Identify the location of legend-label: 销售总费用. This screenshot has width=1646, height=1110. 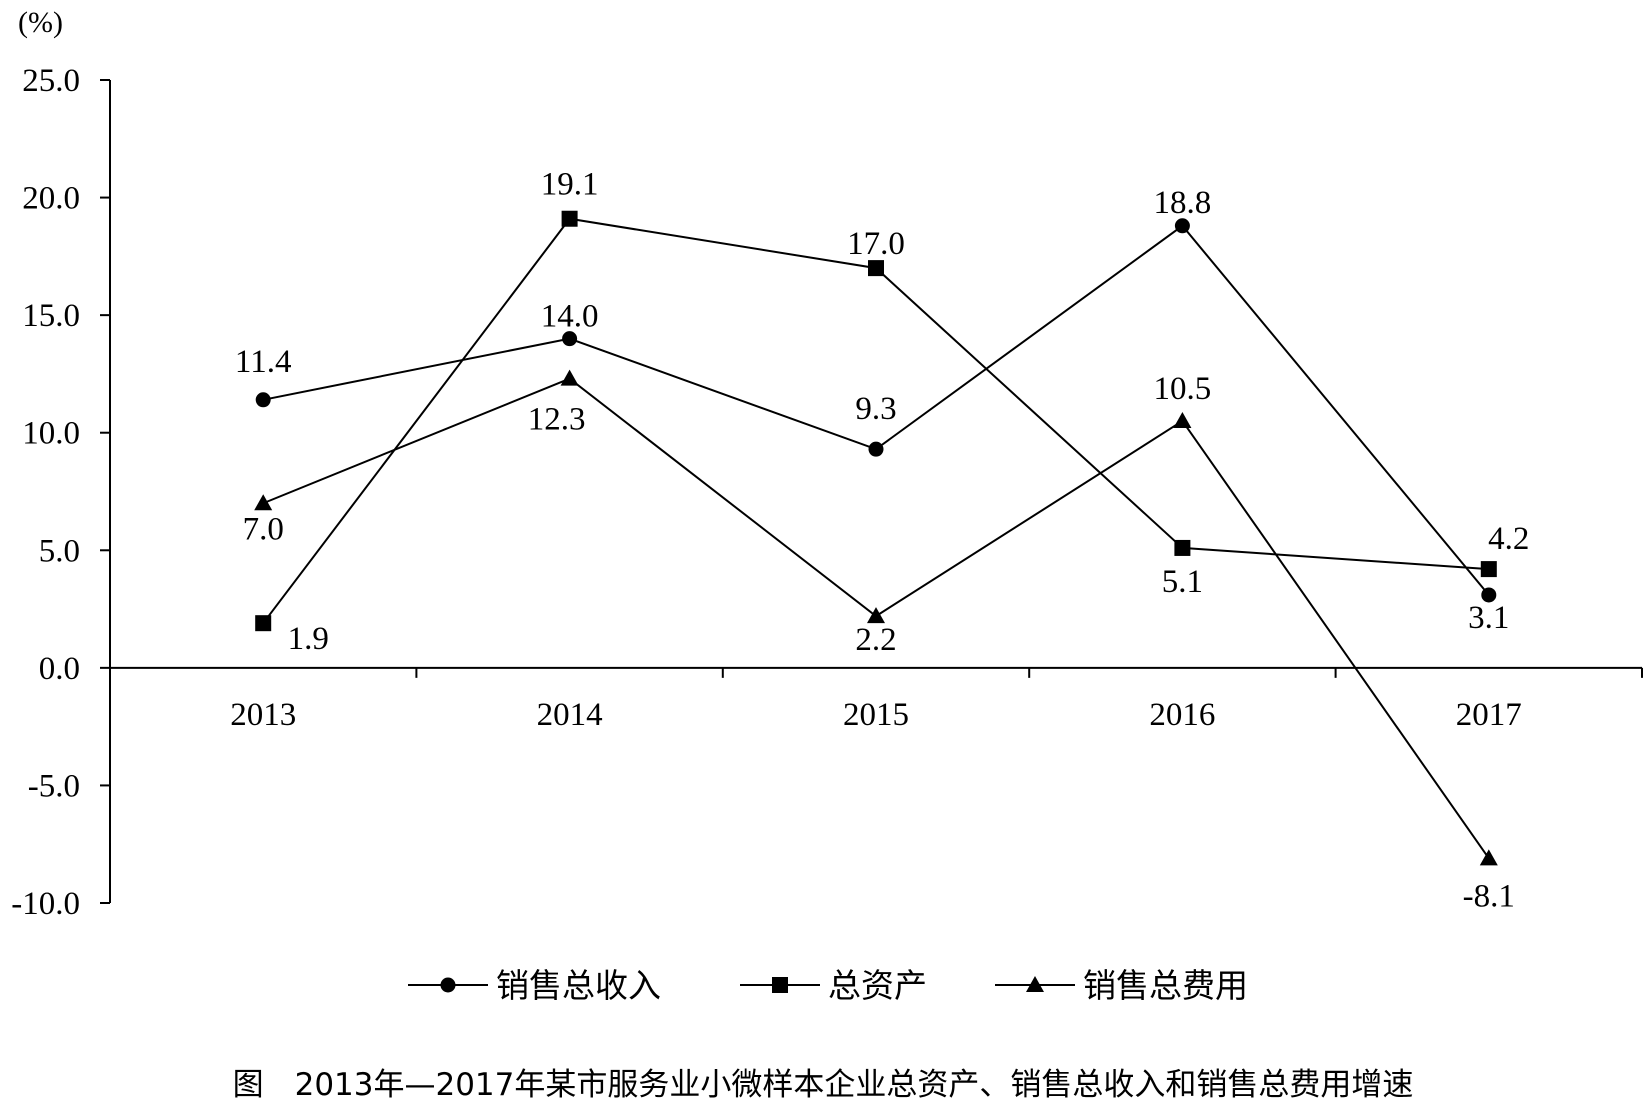
(1165, 985).